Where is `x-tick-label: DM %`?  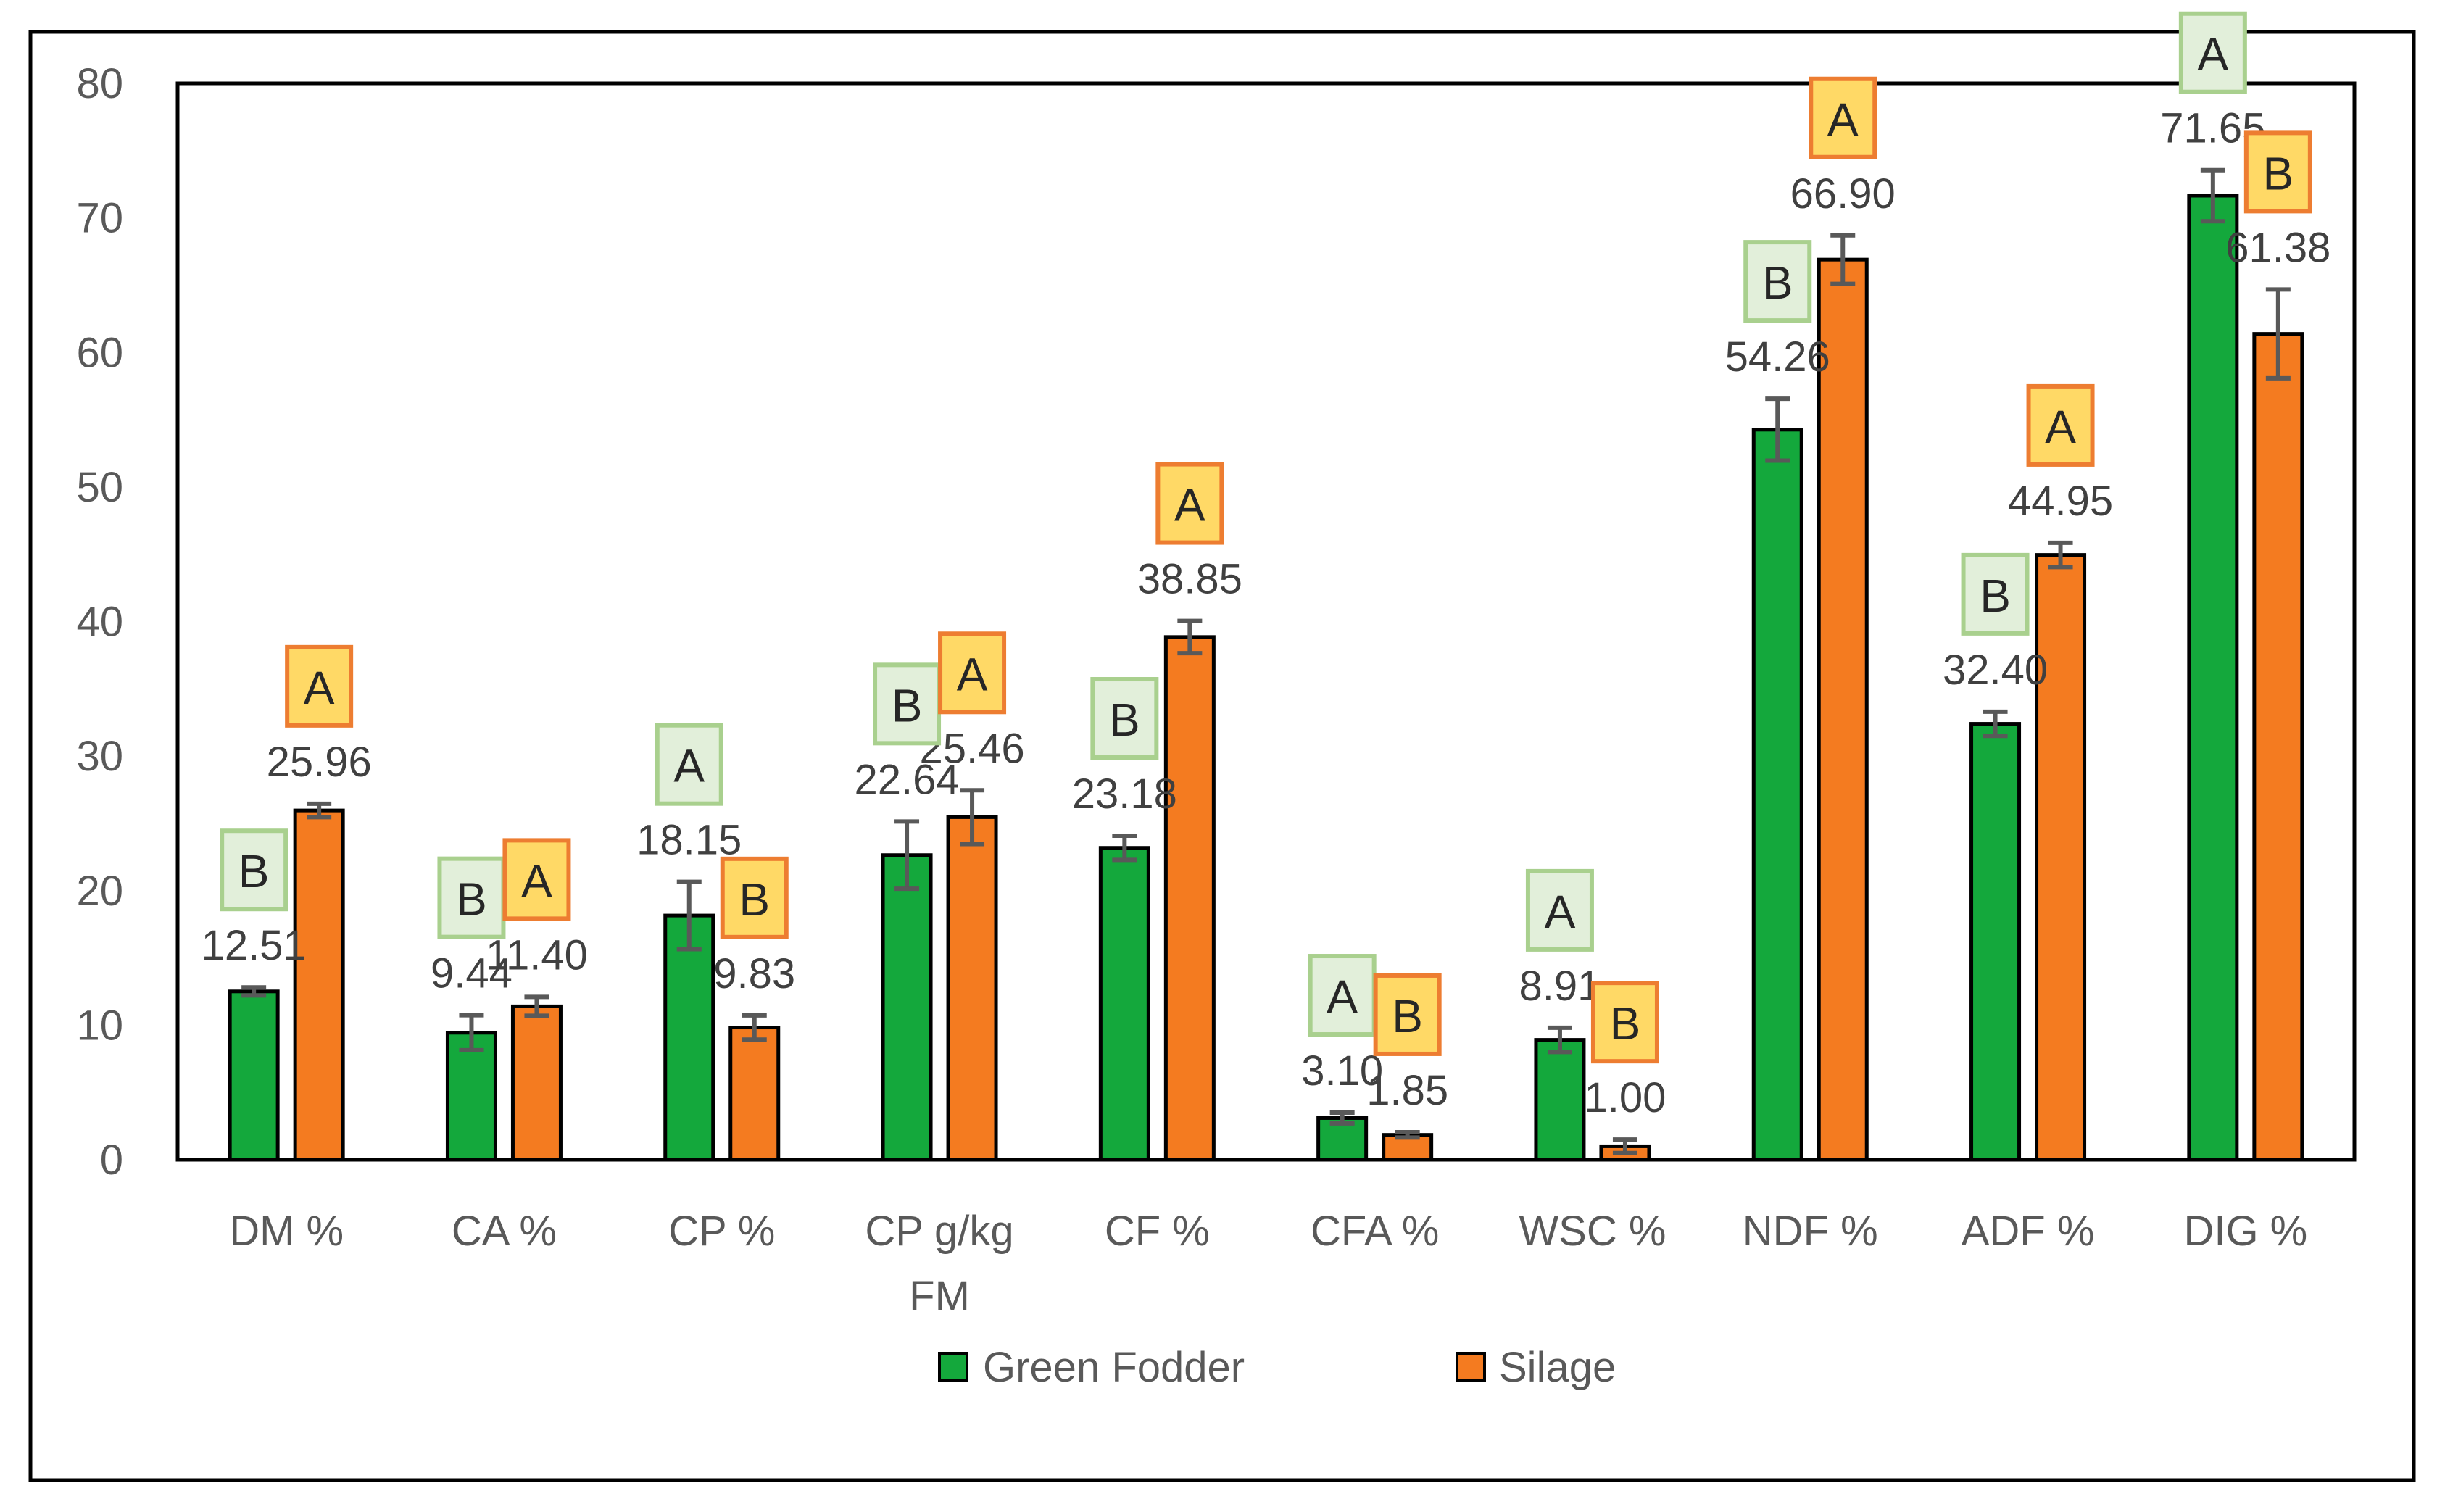
x-tick-label: DM % is located at coordinates (286, 1231).